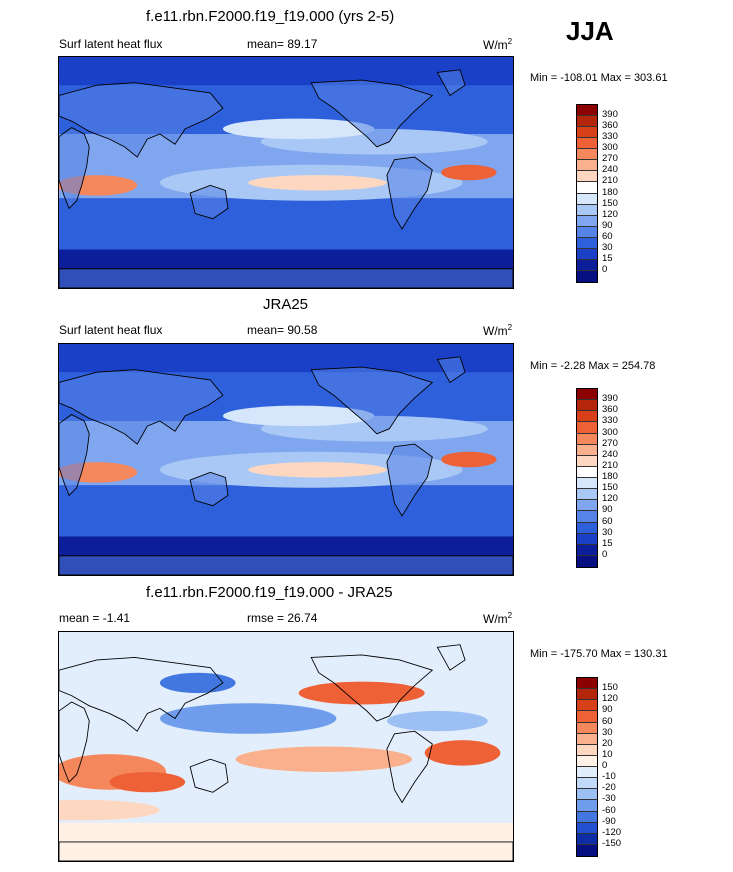 This screenshot has height=872, width=733. What do you see at coordinates (610, 137) in the screenshot?
I see `colorbar-tick-label: 330` at bounding box center [610, 137].